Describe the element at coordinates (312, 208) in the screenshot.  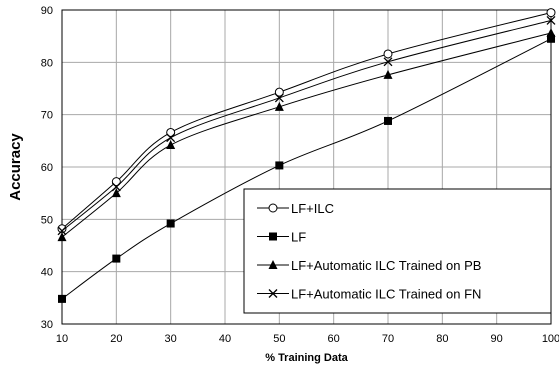
I see `legend-label: LF+ILC` at that location.